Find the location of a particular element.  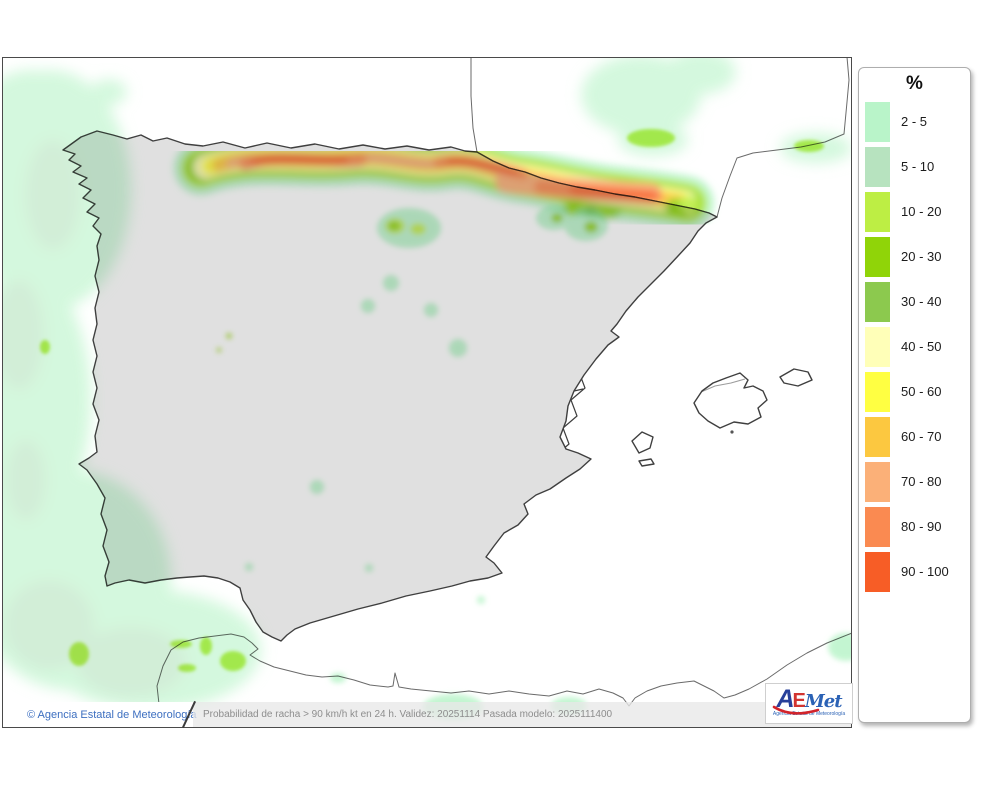

legend-row: 90 - 100 is located at coordinates (914, 571).